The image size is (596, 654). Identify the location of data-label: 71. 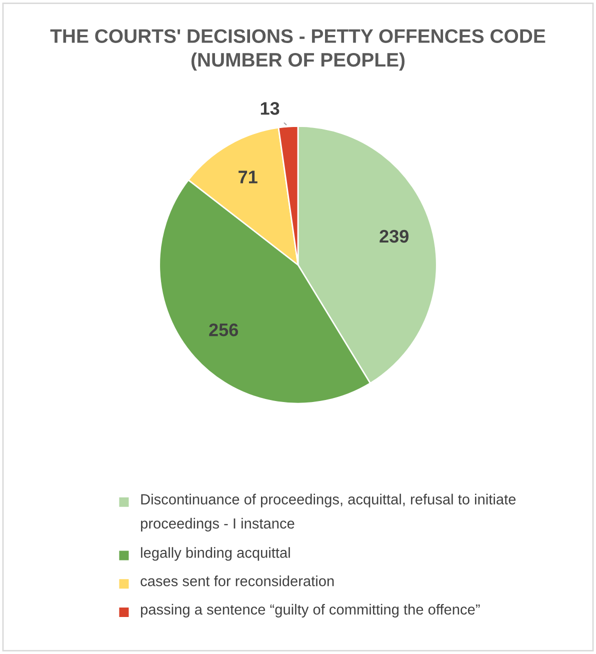
(248, 177).